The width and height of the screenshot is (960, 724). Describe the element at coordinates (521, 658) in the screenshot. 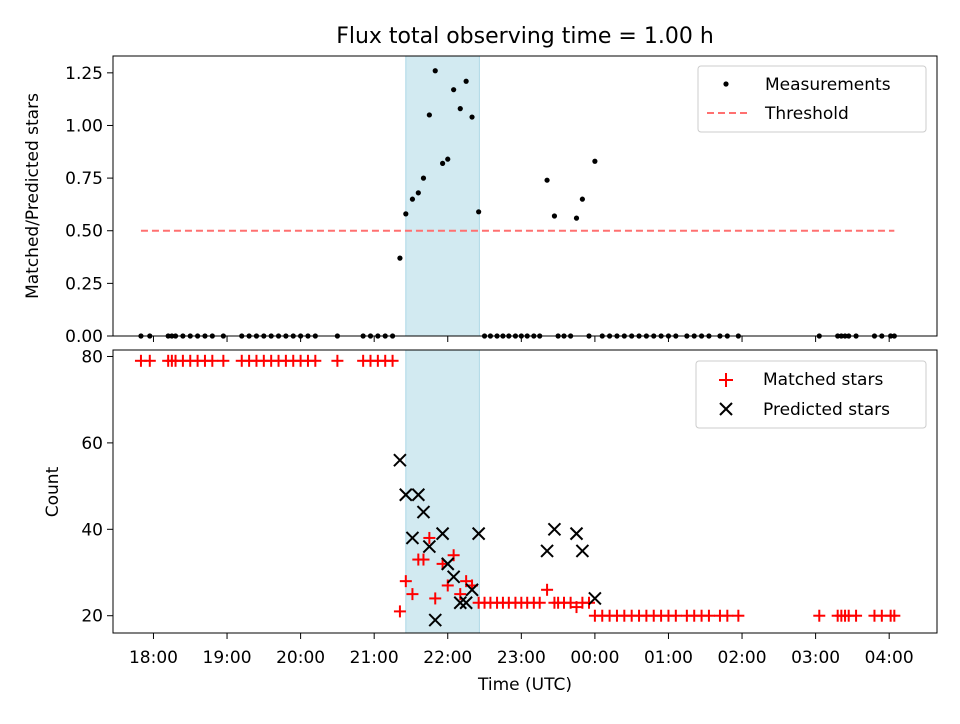

I see `x-tick-label: 23:00` at that location.